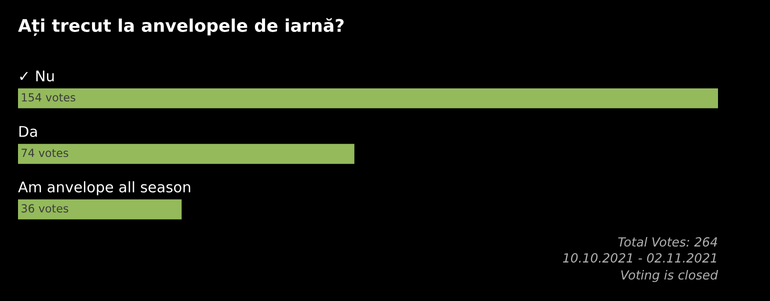 This screenshot has width=770, height=301. What do you see at coordinates (45, 208) in the screenshot?
I see `data-label: 36 votes` at bounding box center [45, 208].